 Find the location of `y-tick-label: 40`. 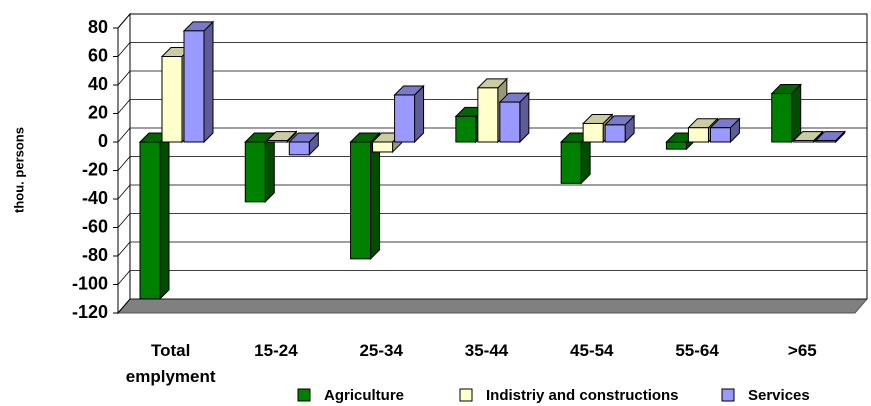

y-tick-label: 40 is located at coordinates (98, 84).